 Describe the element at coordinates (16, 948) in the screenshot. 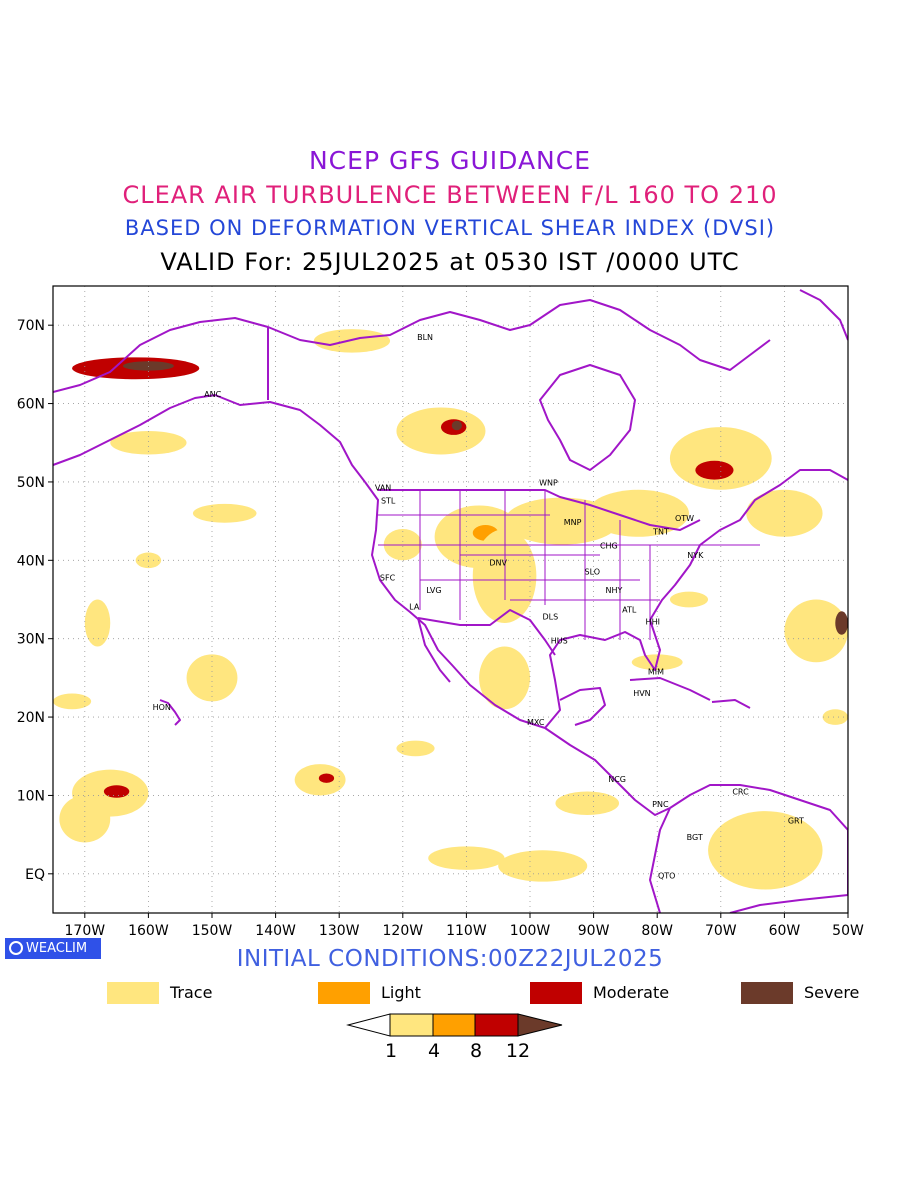

I see `weaclim-logo-icon` at that location.